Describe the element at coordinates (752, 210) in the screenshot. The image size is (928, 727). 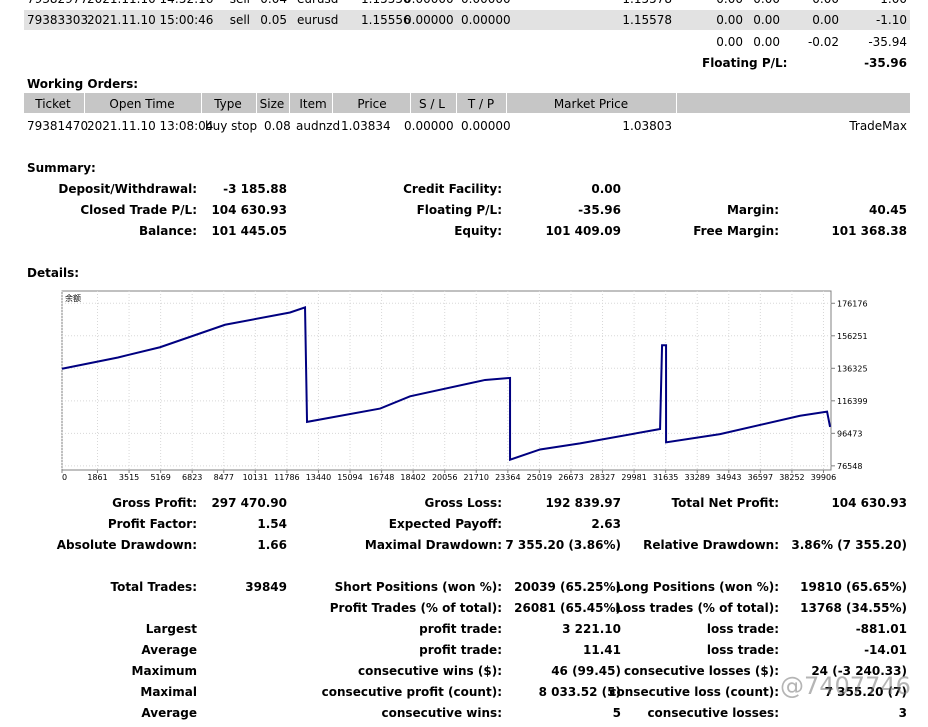
I see `summary-cell: Margin:` at that location.